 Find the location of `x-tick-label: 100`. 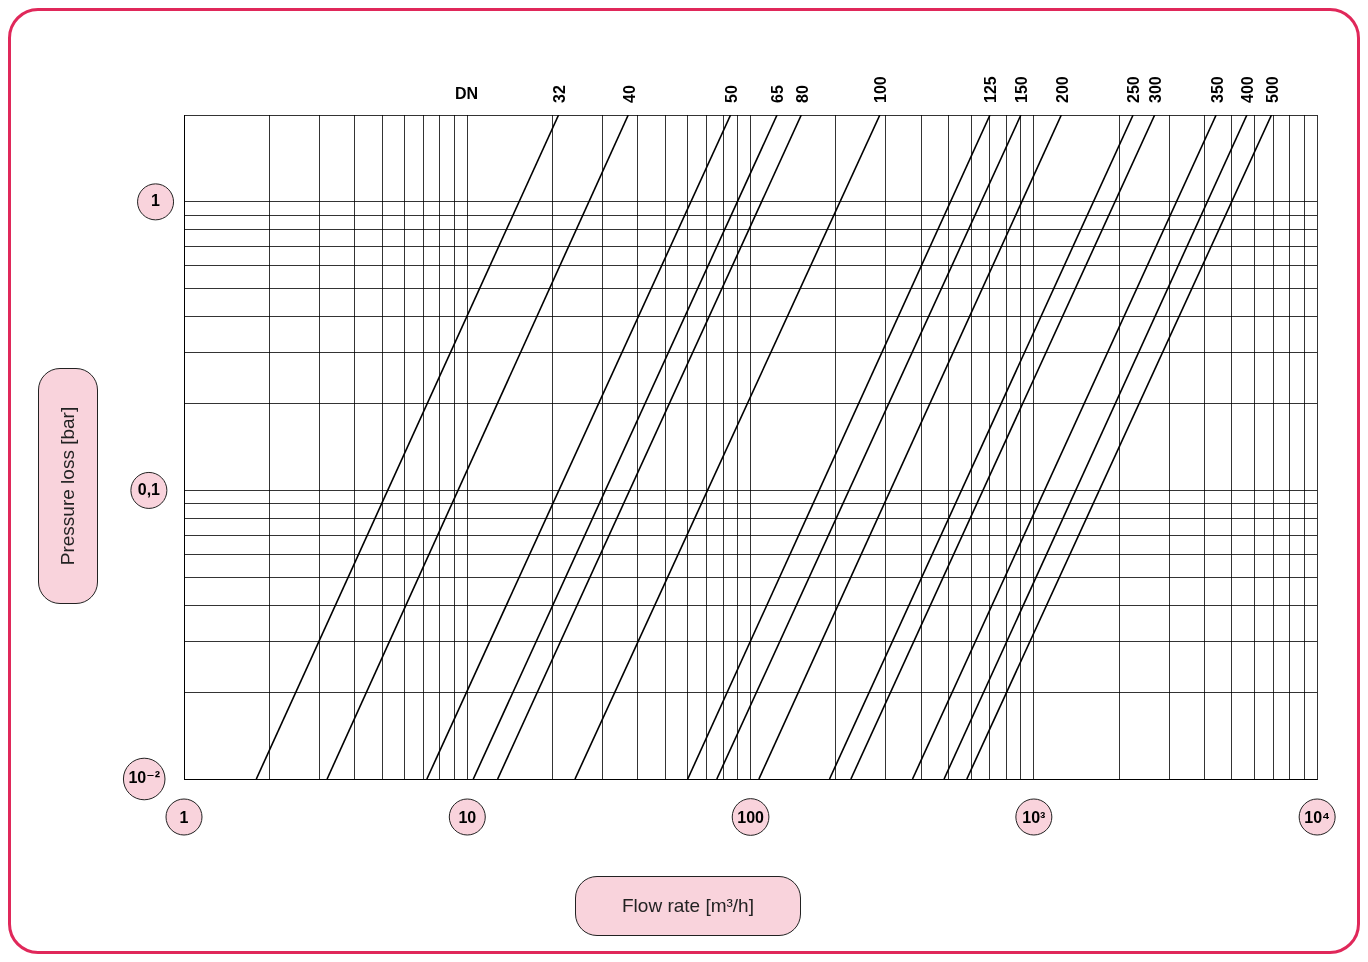

x-tick-label: 100 is located at coordinates (751, 818).